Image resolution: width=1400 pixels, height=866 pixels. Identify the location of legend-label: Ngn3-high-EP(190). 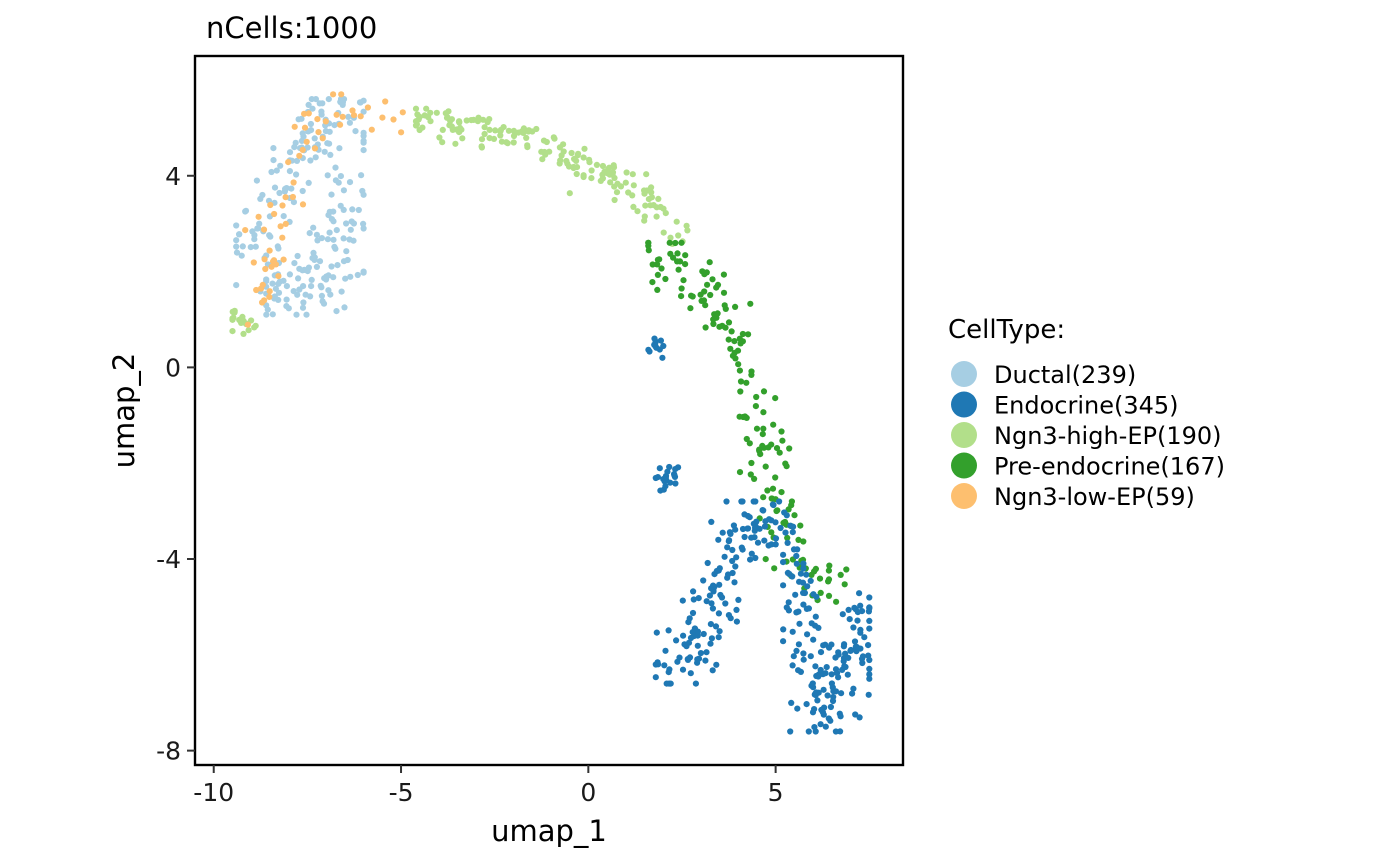
(1107, 436).